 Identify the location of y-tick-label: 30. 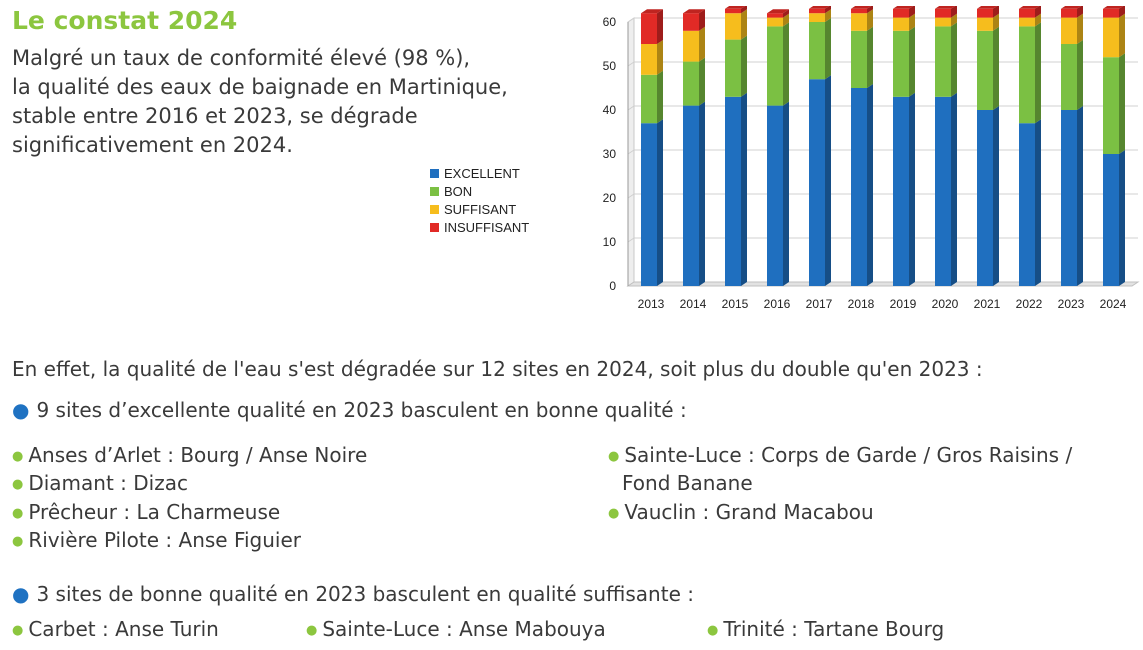
(610, 154).